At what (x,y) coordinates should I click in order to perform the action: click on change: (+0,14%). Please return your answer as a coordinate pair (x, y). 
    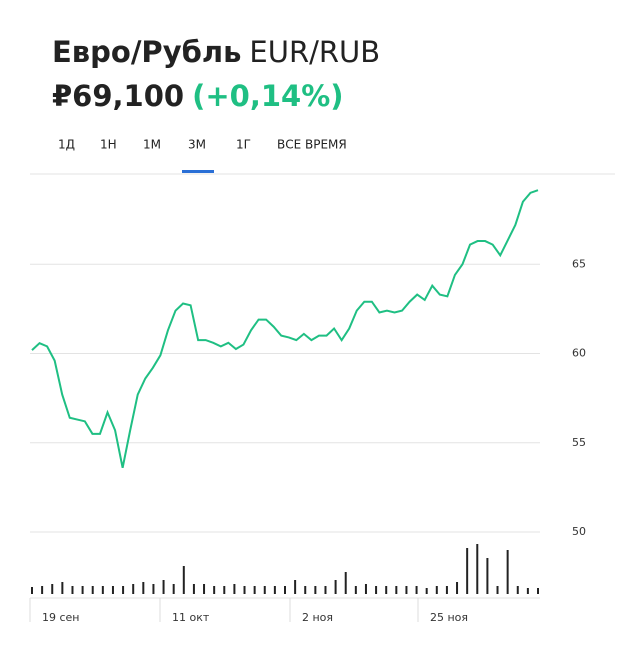
    Looking at the image, I should click on (267, 96).